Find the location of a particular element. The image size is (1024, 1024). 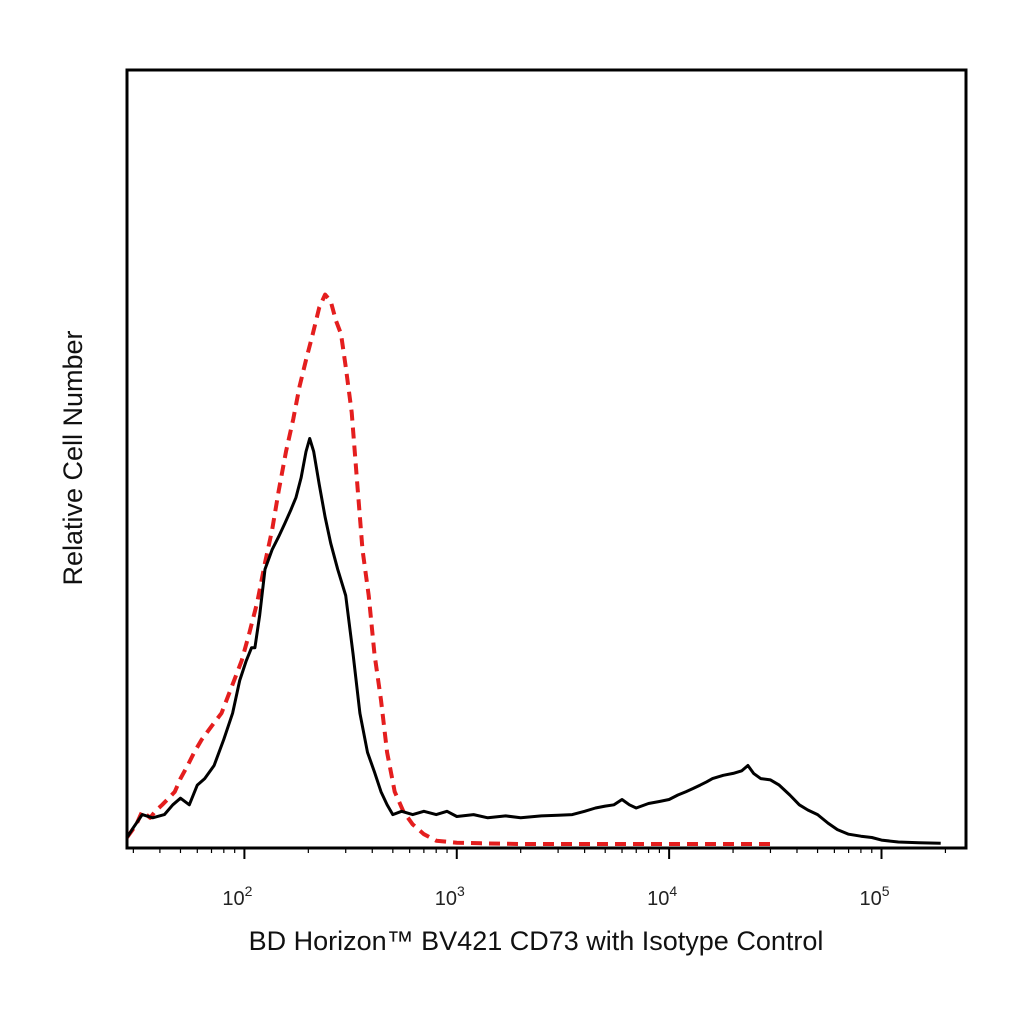

x-tick-label-3: 10⁴ is located at coordinates (662, 896).